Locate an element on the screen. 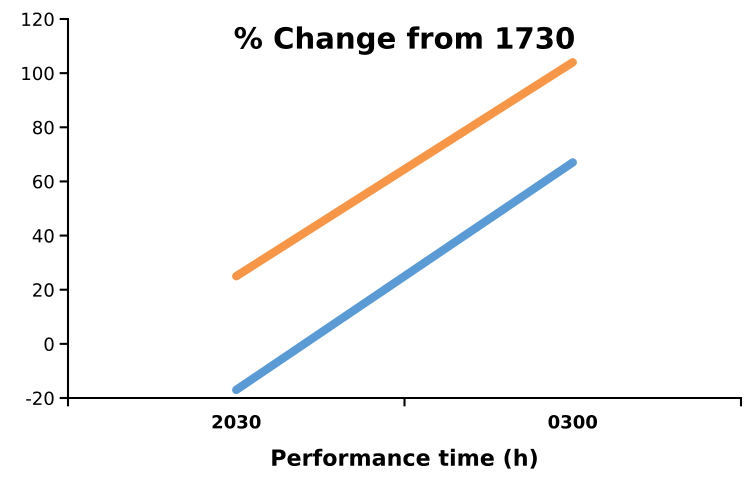  x-tick-label: 2030 is located at coordinates (236, 421).